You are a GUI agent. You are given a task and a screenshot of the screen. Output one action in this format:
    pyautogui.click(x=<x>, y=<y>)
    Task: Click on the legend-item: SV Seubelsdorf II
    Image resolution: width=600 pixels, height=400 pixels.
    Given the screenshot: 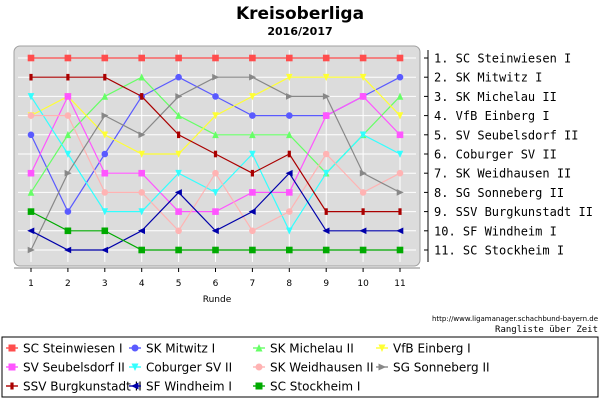 What is the action you would take?
    pyautogui.click(x=65, y=368)
    